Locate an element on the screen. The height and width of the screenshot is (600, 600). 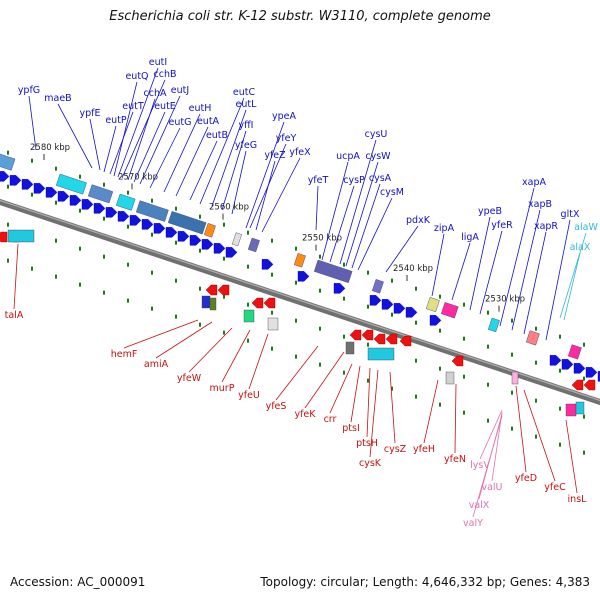
rrna-gene-label: alaW is located at coordinates (586, 227).